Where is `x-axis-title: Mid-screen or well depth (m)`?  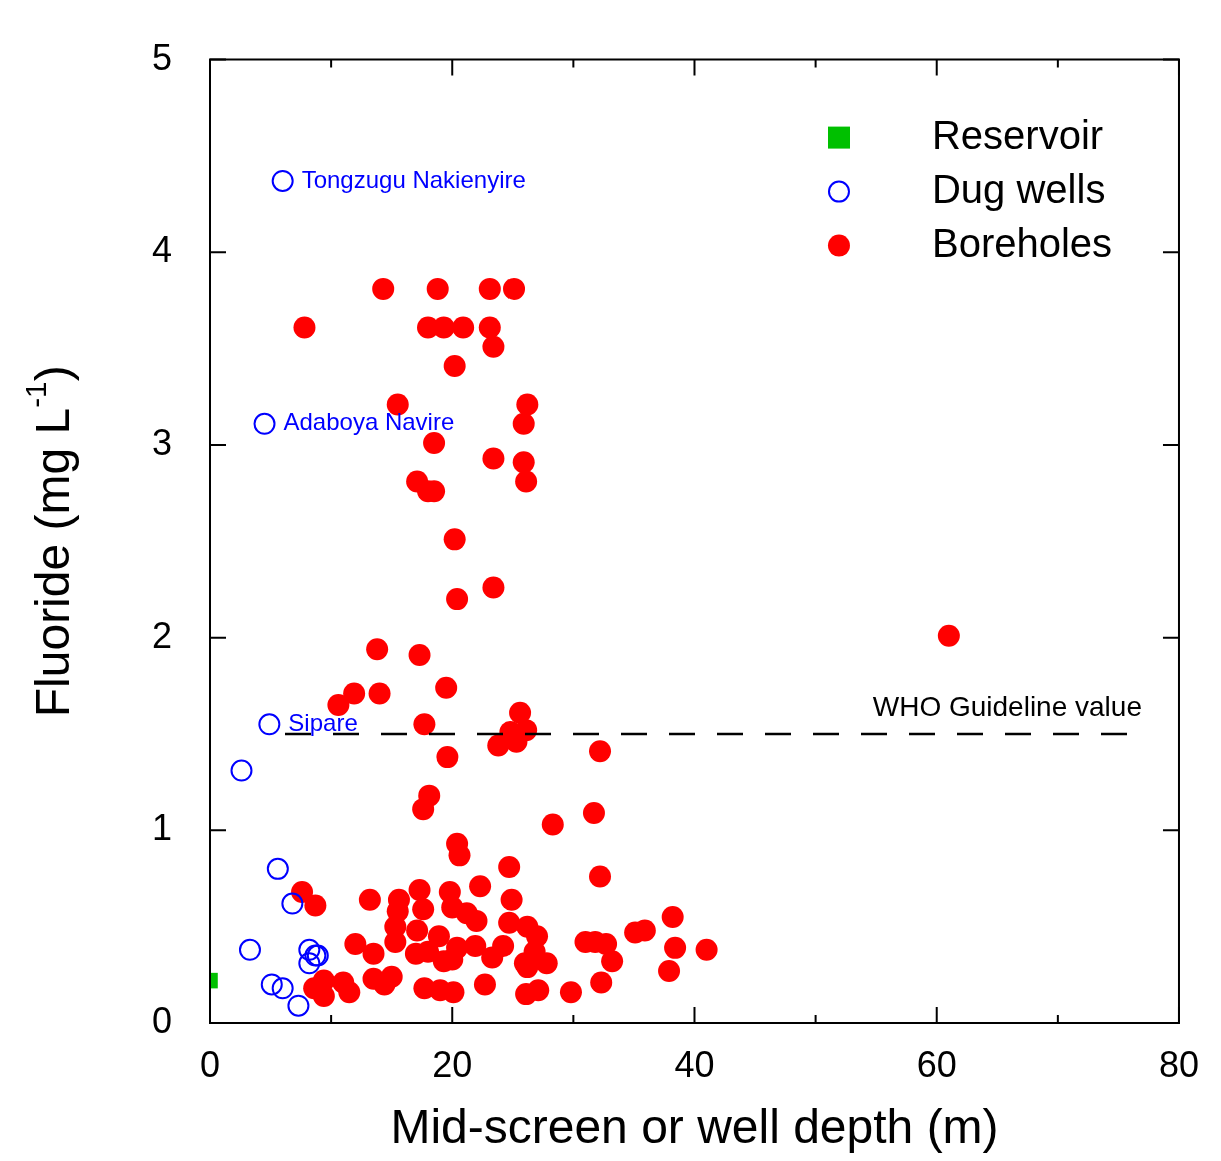 x-axis-title: Mid-screen or well depth (m) is located at coordinates (694, 1127).